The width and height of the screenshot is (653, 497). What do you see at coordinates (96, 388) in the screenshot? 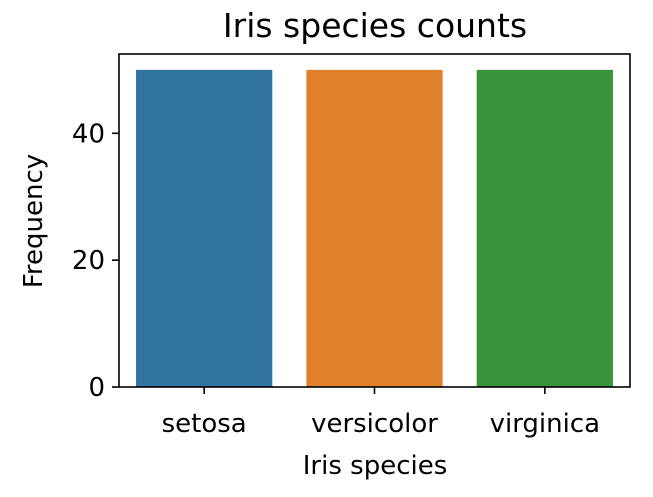
I see `y-tick-label: 0` at bounding box center [96, 388].